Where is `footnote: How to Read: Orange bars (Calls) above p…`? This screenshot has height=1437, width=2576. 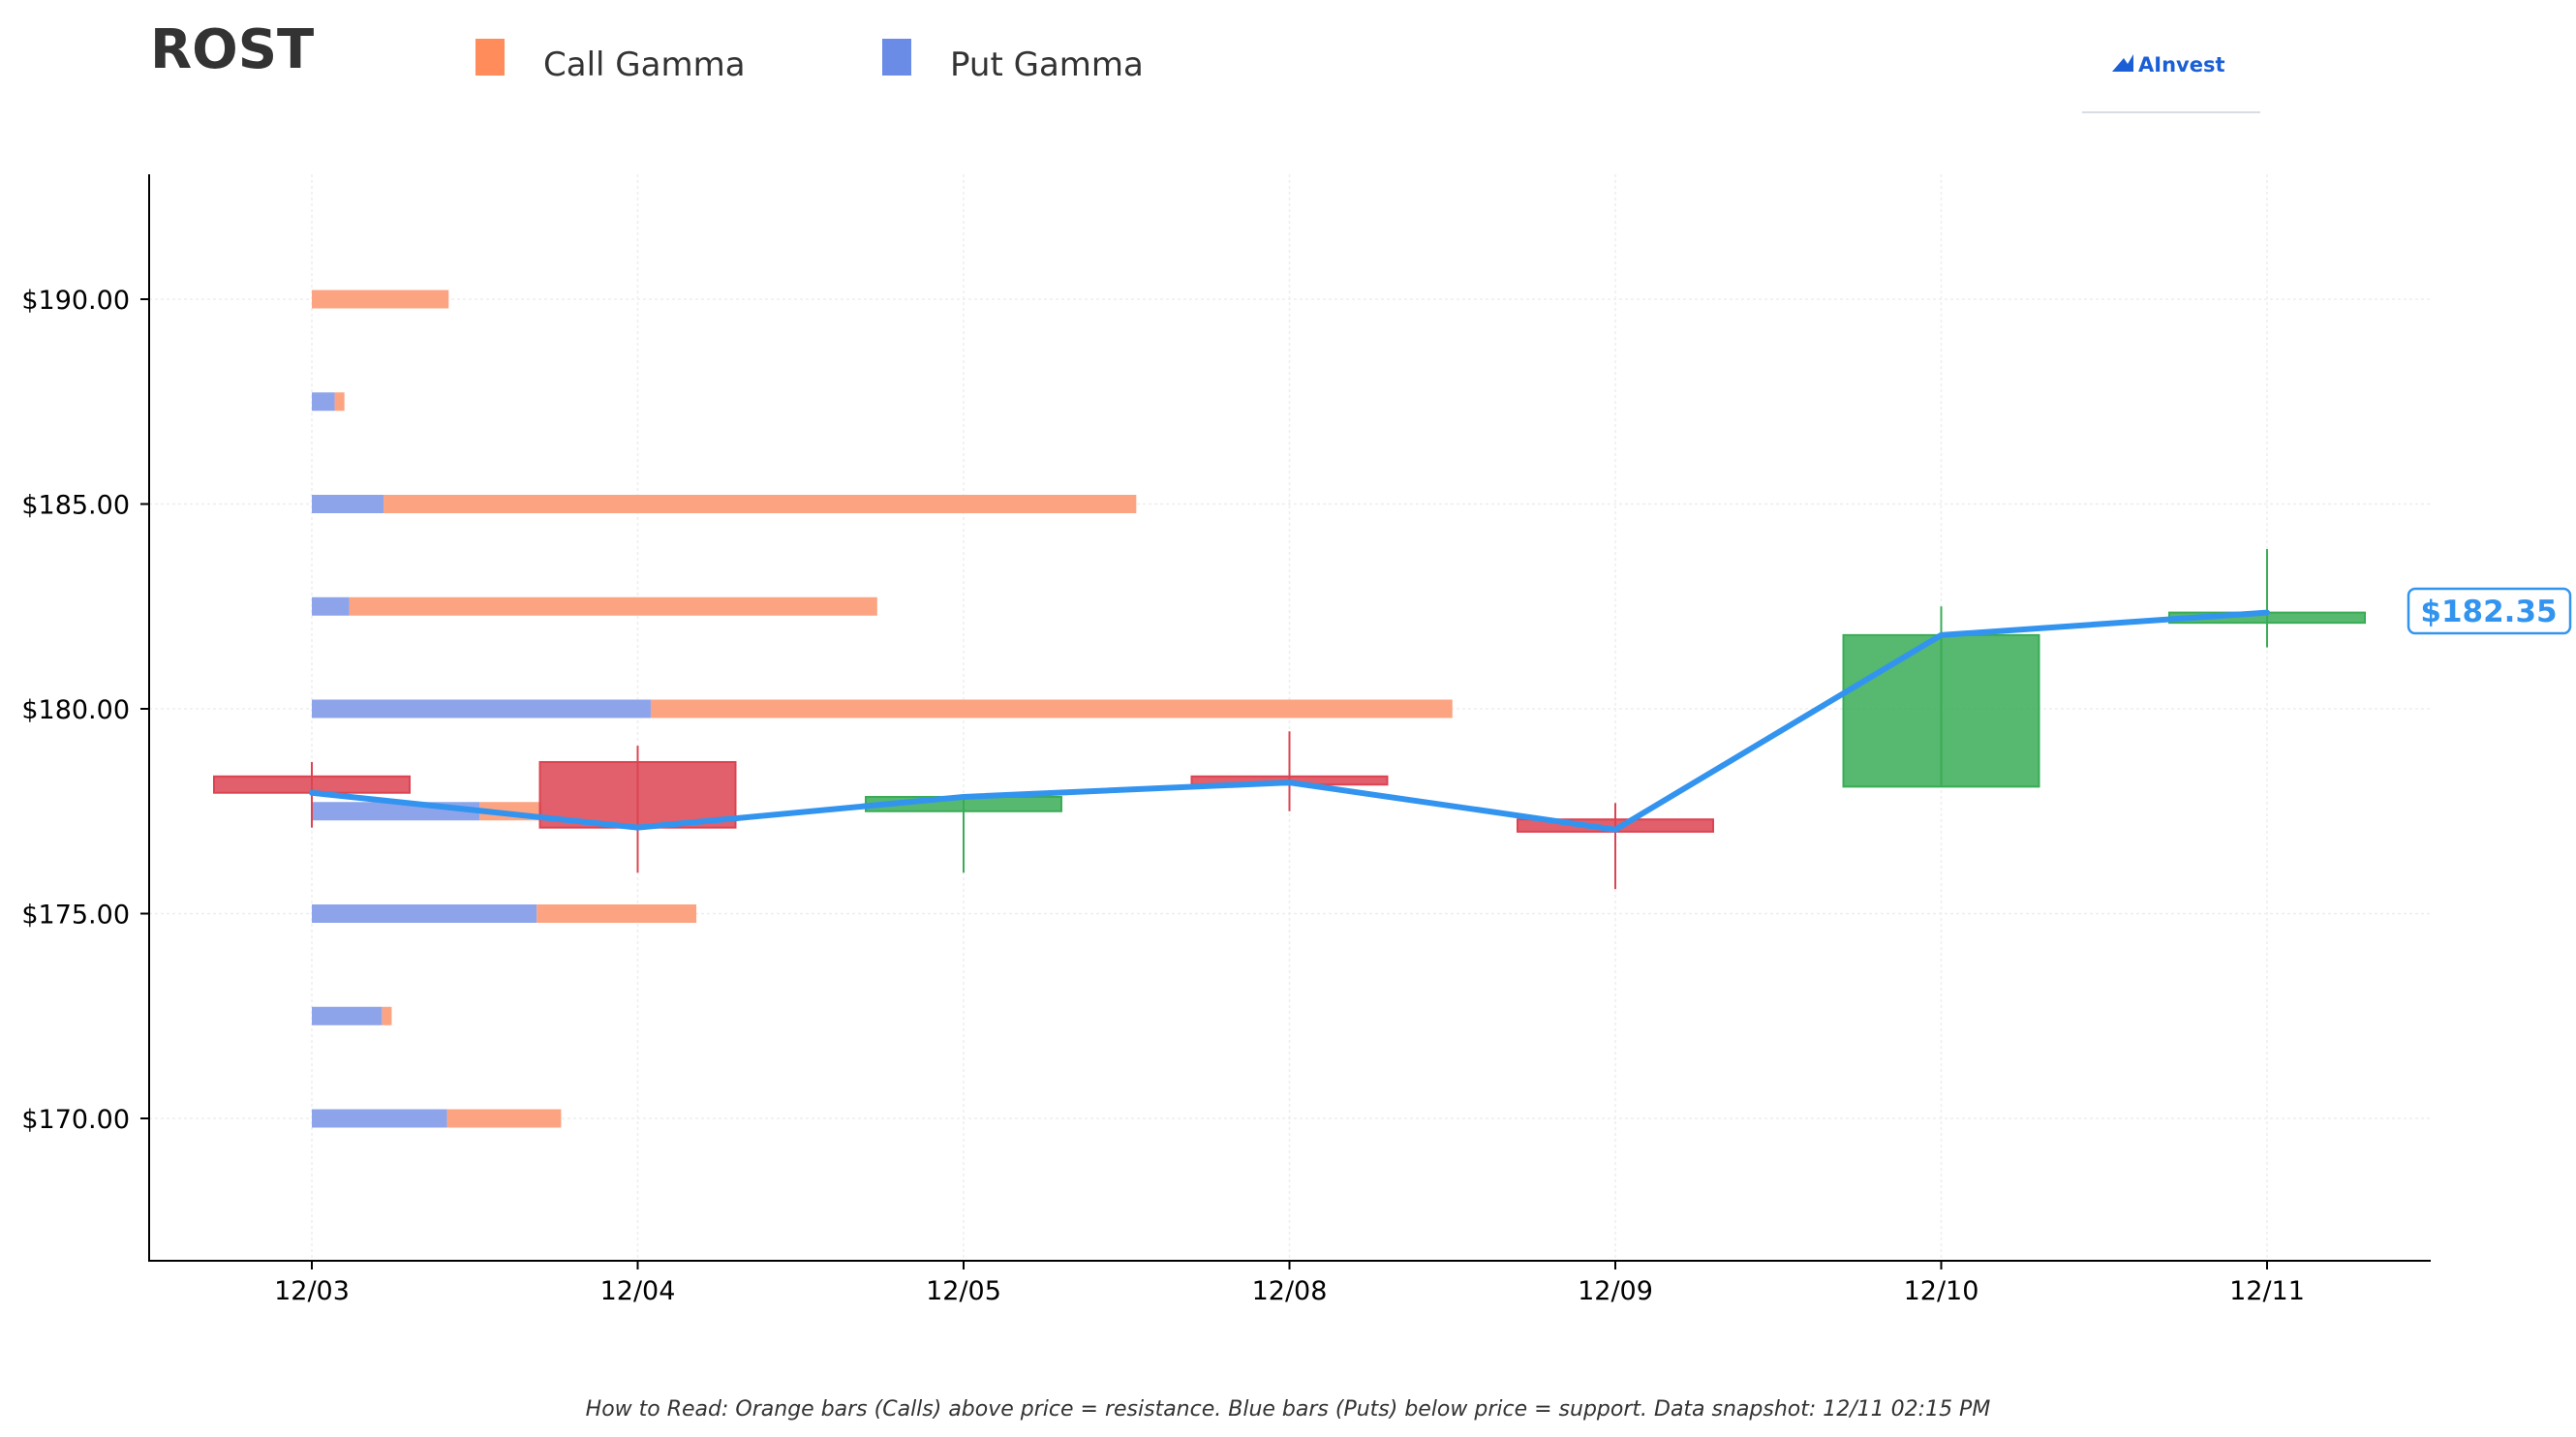
footnote: How to Read: Orange bars (Calls) above p… is located at coordinates (1288, 1410).